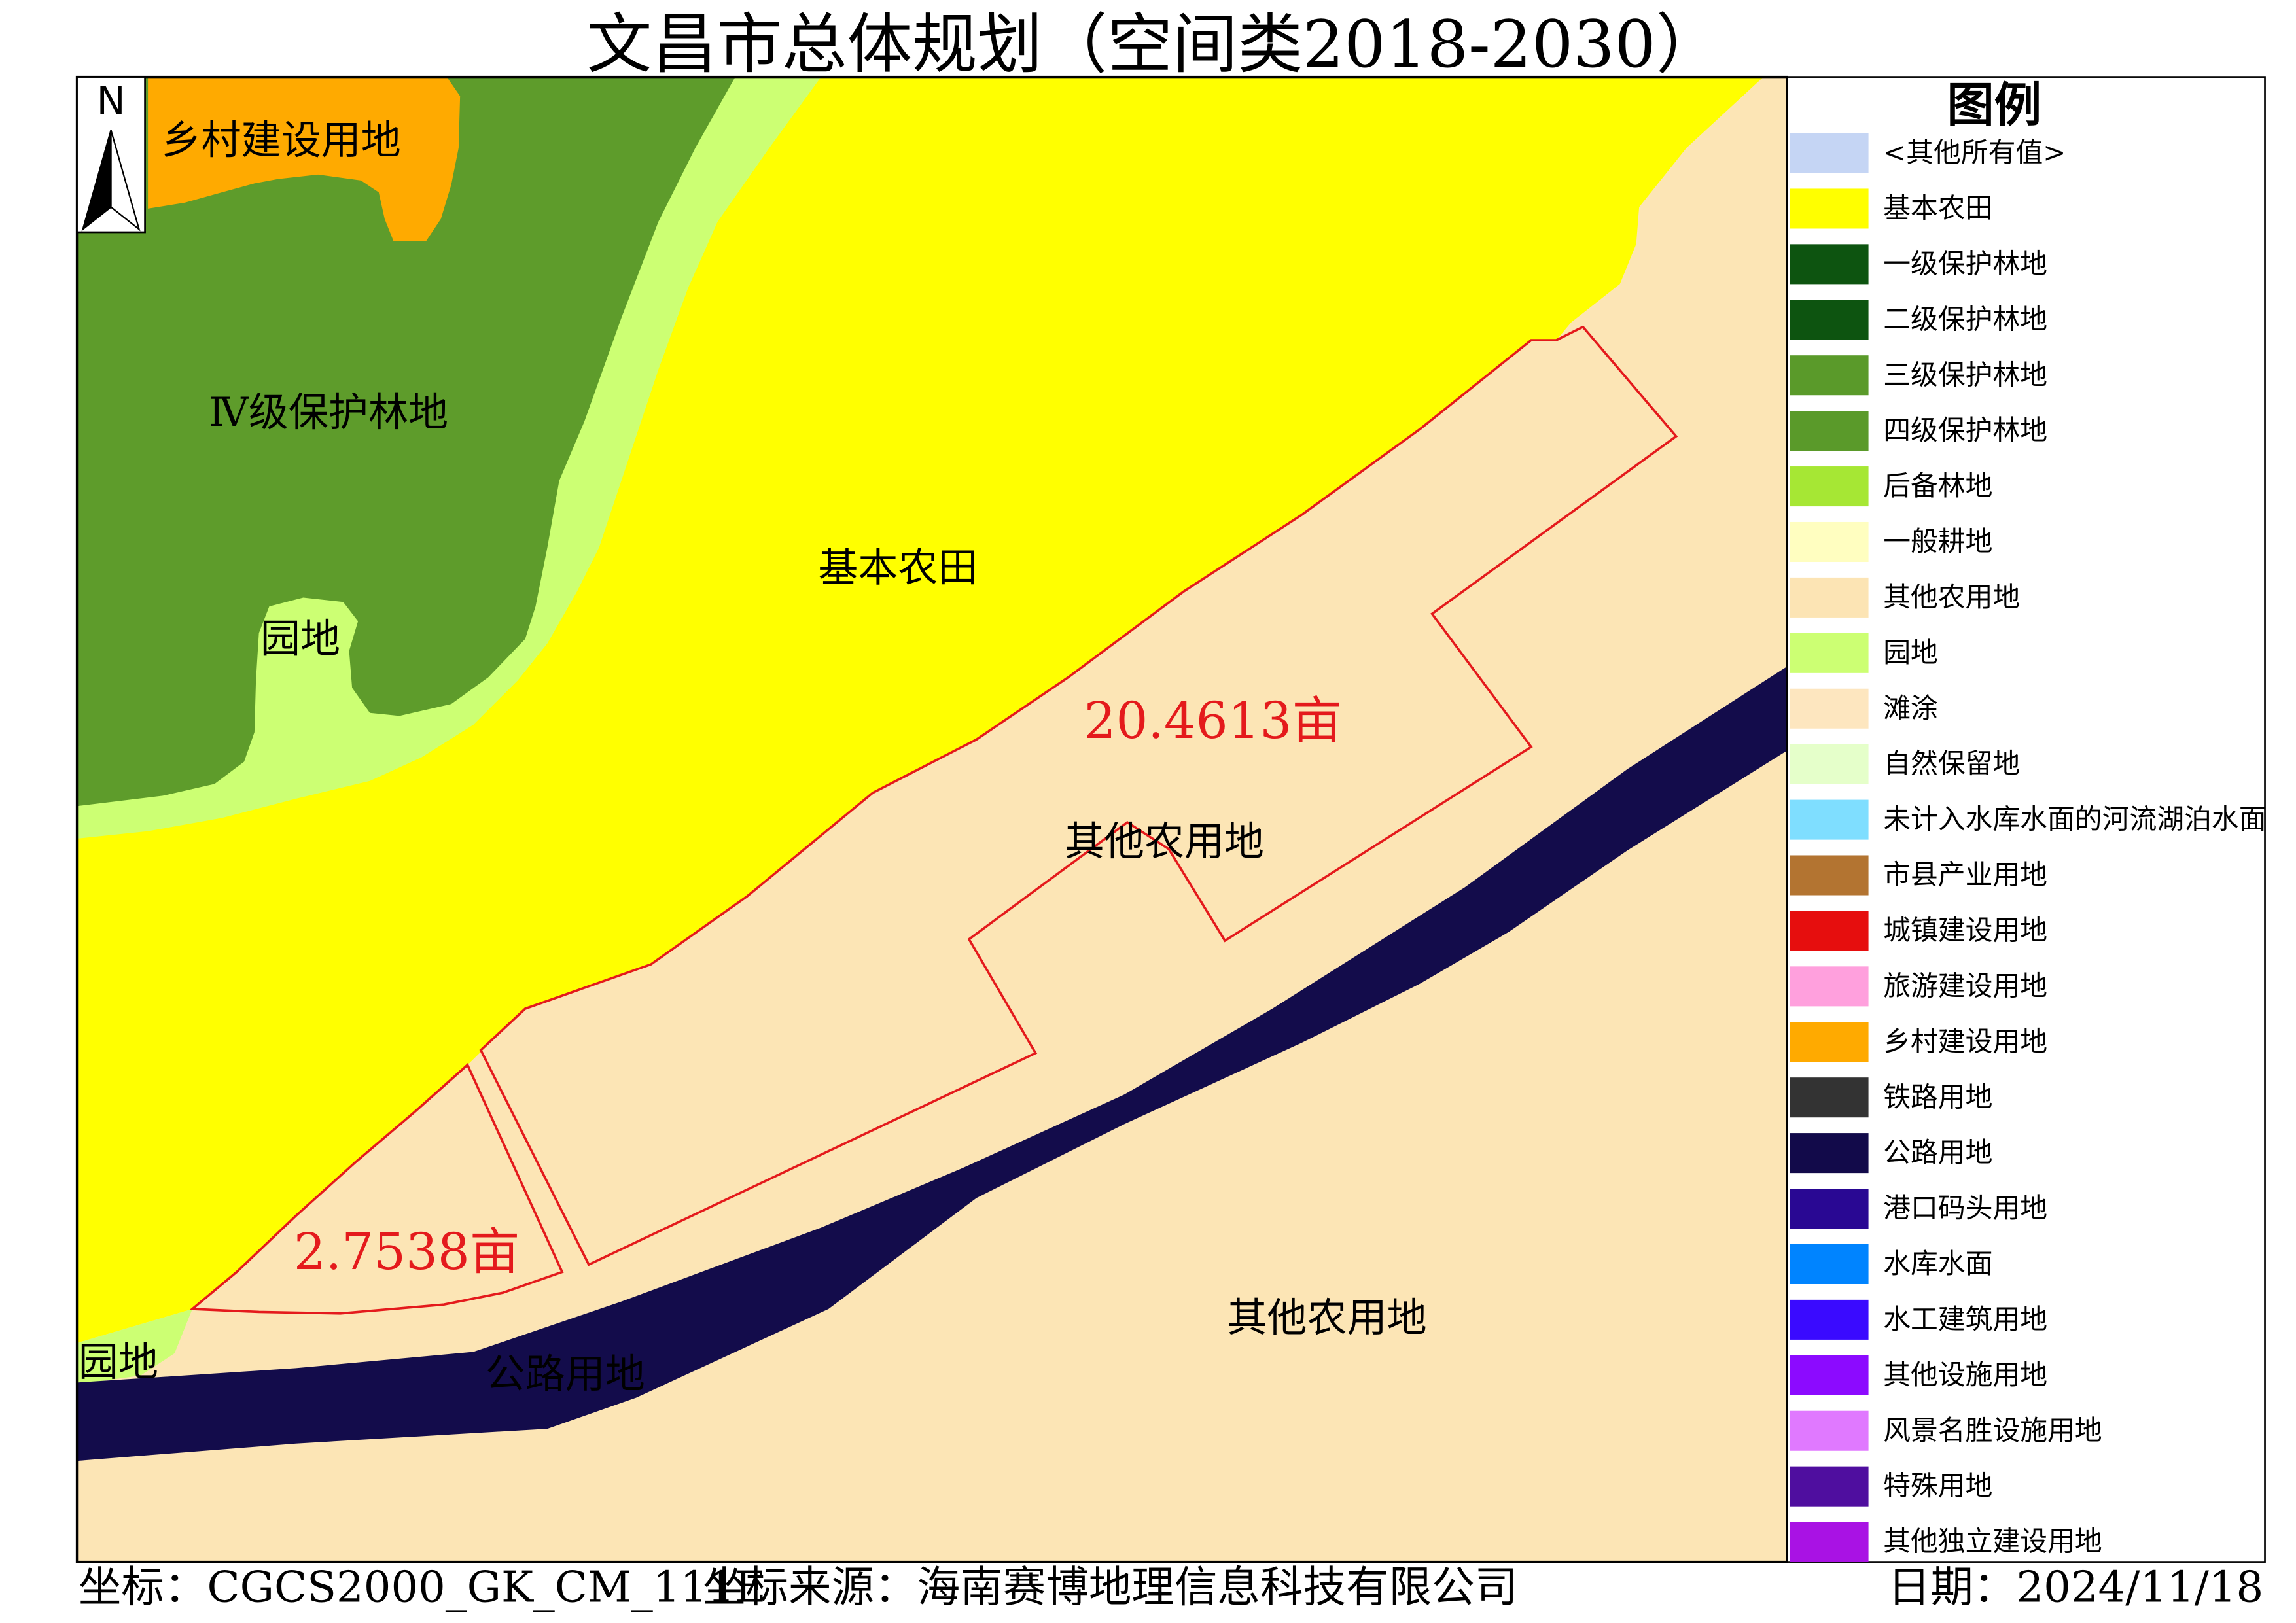  I want to click on legend-label: 其他农用地, so click(1952, 597).